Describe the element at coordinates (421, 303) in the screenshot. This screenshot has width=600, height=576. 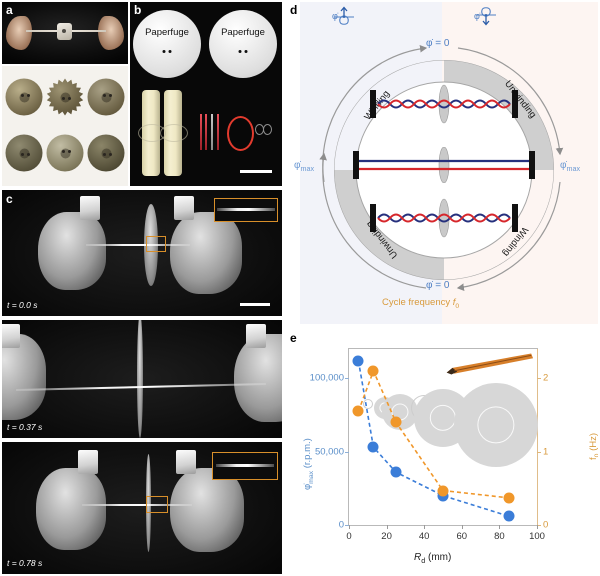
I see `cycle-frequency-caption: Cycle frequency f0` at that location.